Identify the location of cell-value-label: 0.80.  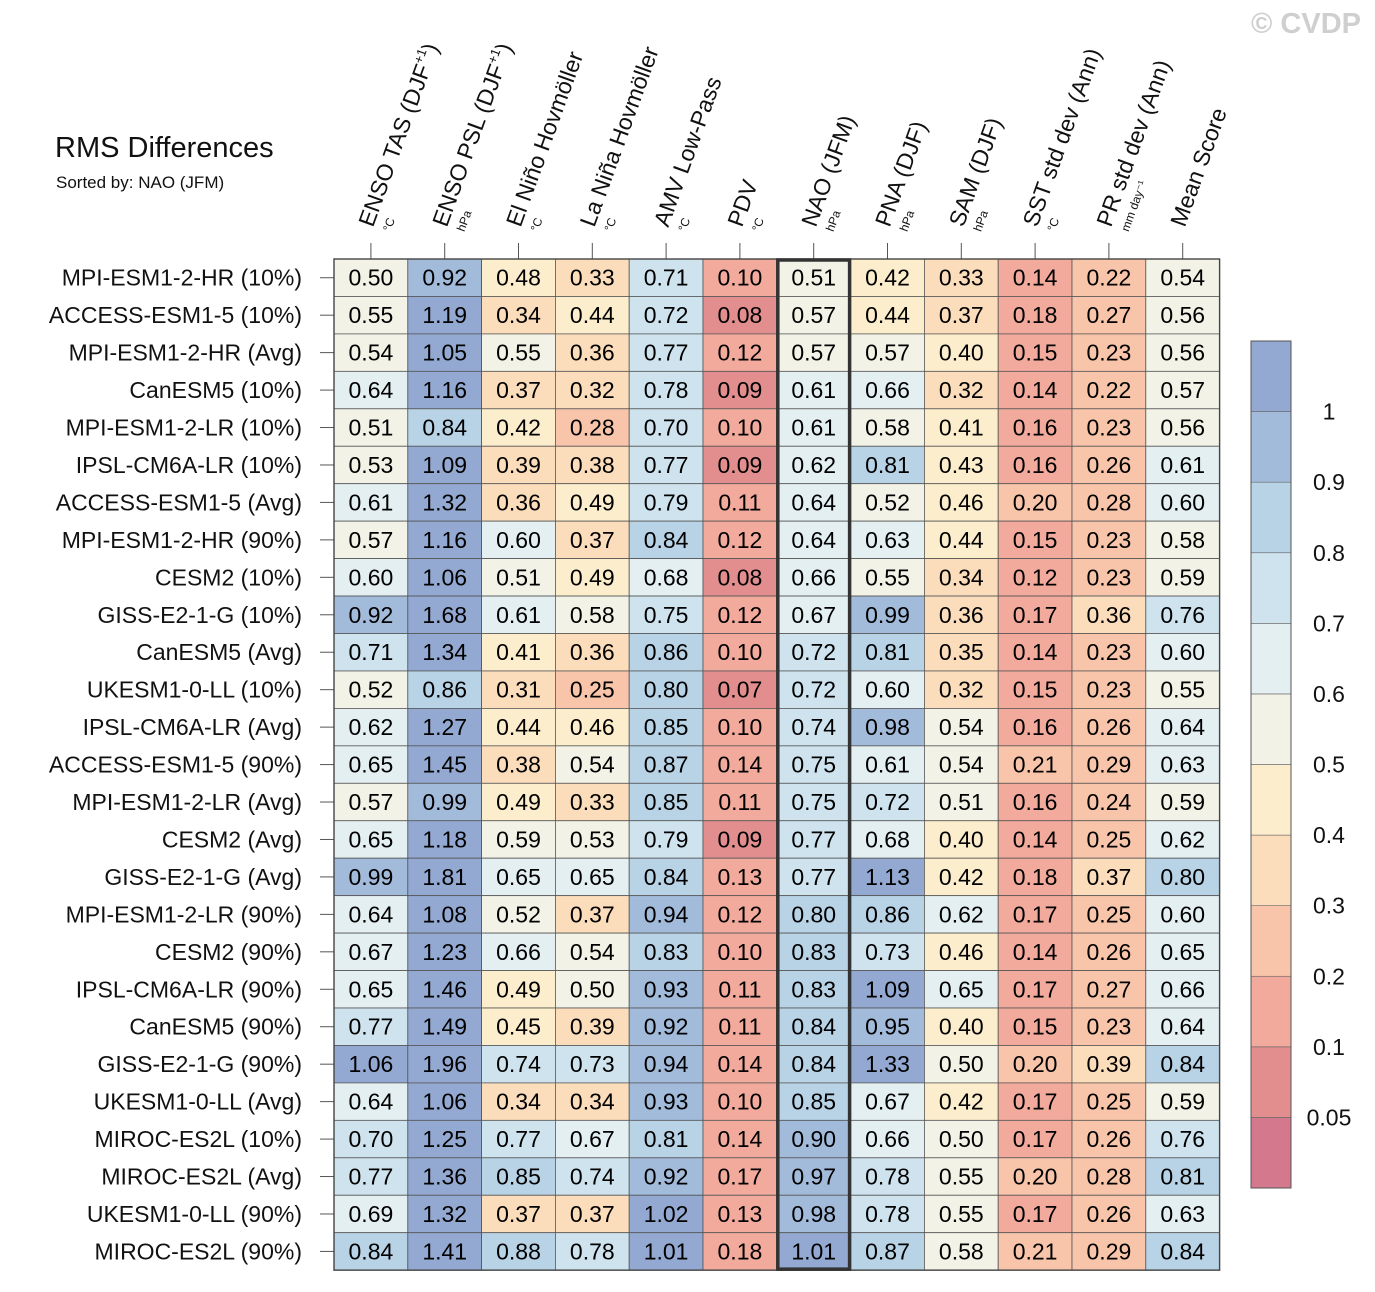
(666, 690).